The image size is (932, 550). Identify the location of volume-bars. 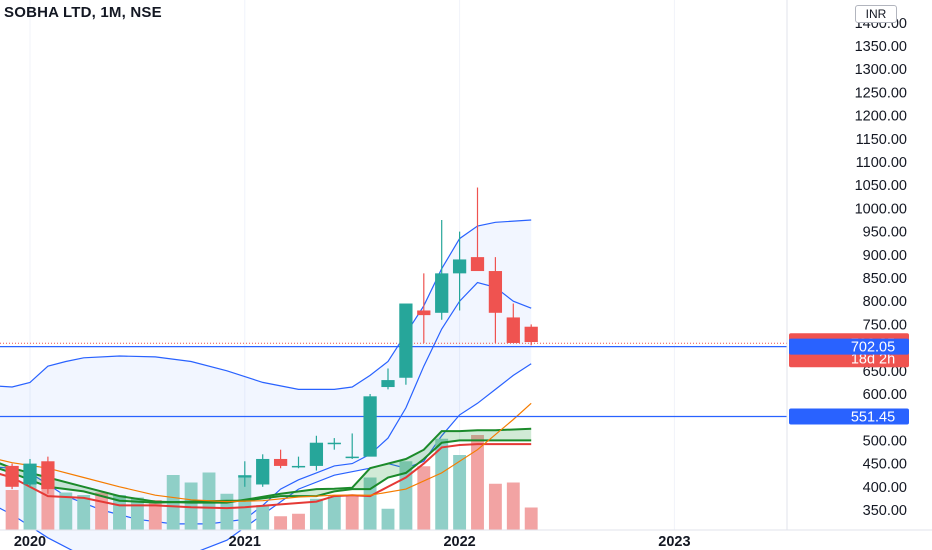
(271, 482).